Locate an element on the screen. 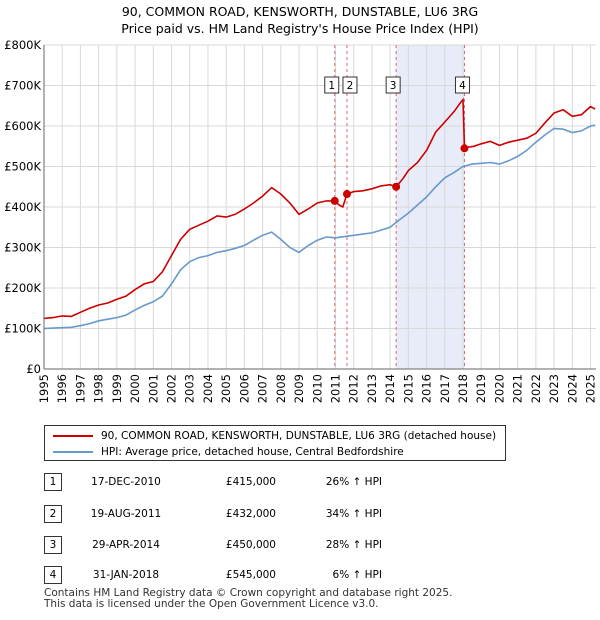 The image size is (600, 620). legend-red-line is located at coordinates (73, 436).